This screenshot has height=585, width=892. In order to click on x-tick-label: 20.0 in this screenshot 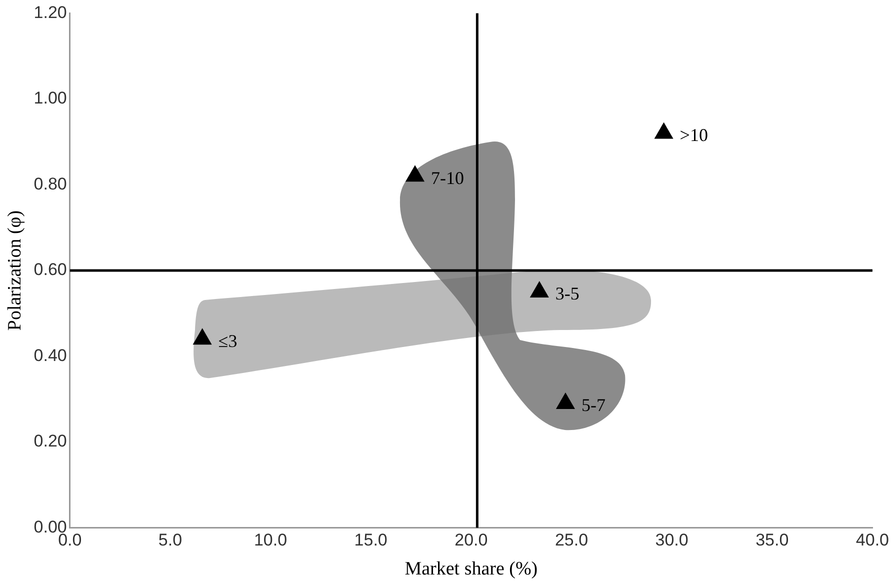, I will do `click(471, 540)`.